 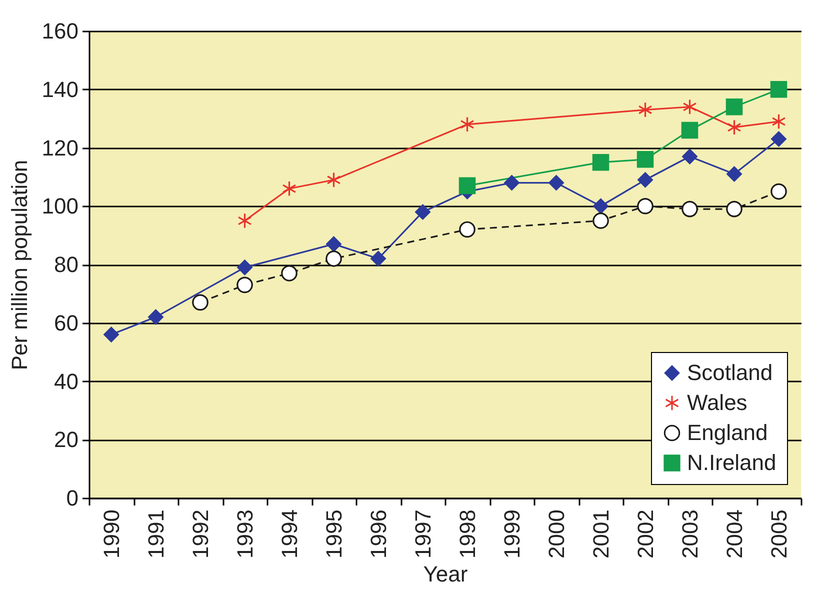 I want to click on x-tick-label: 2002, so click(x=645, y=534).